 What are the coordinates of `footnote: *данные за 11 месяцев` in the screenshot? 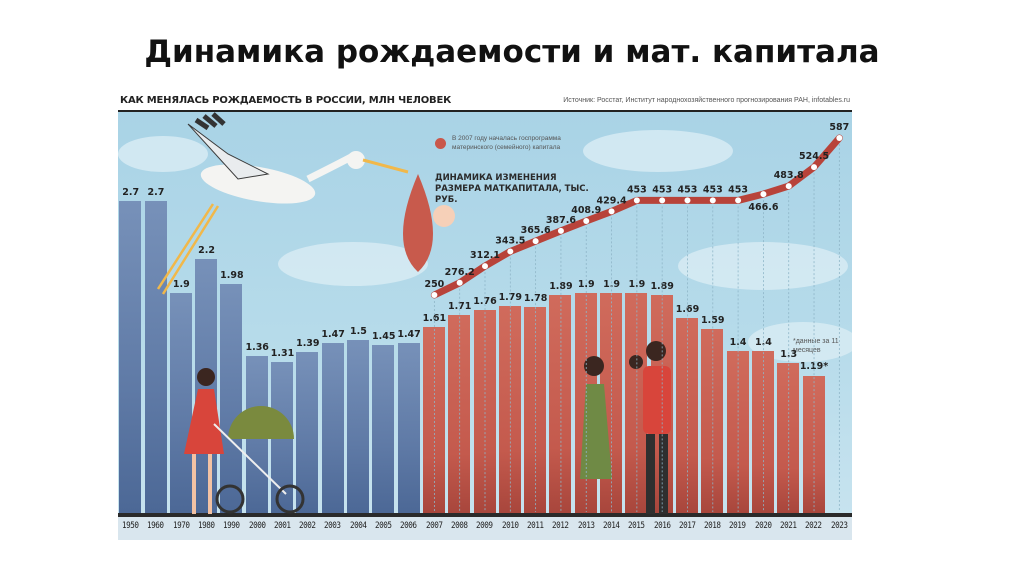 It's located at (816, 346).